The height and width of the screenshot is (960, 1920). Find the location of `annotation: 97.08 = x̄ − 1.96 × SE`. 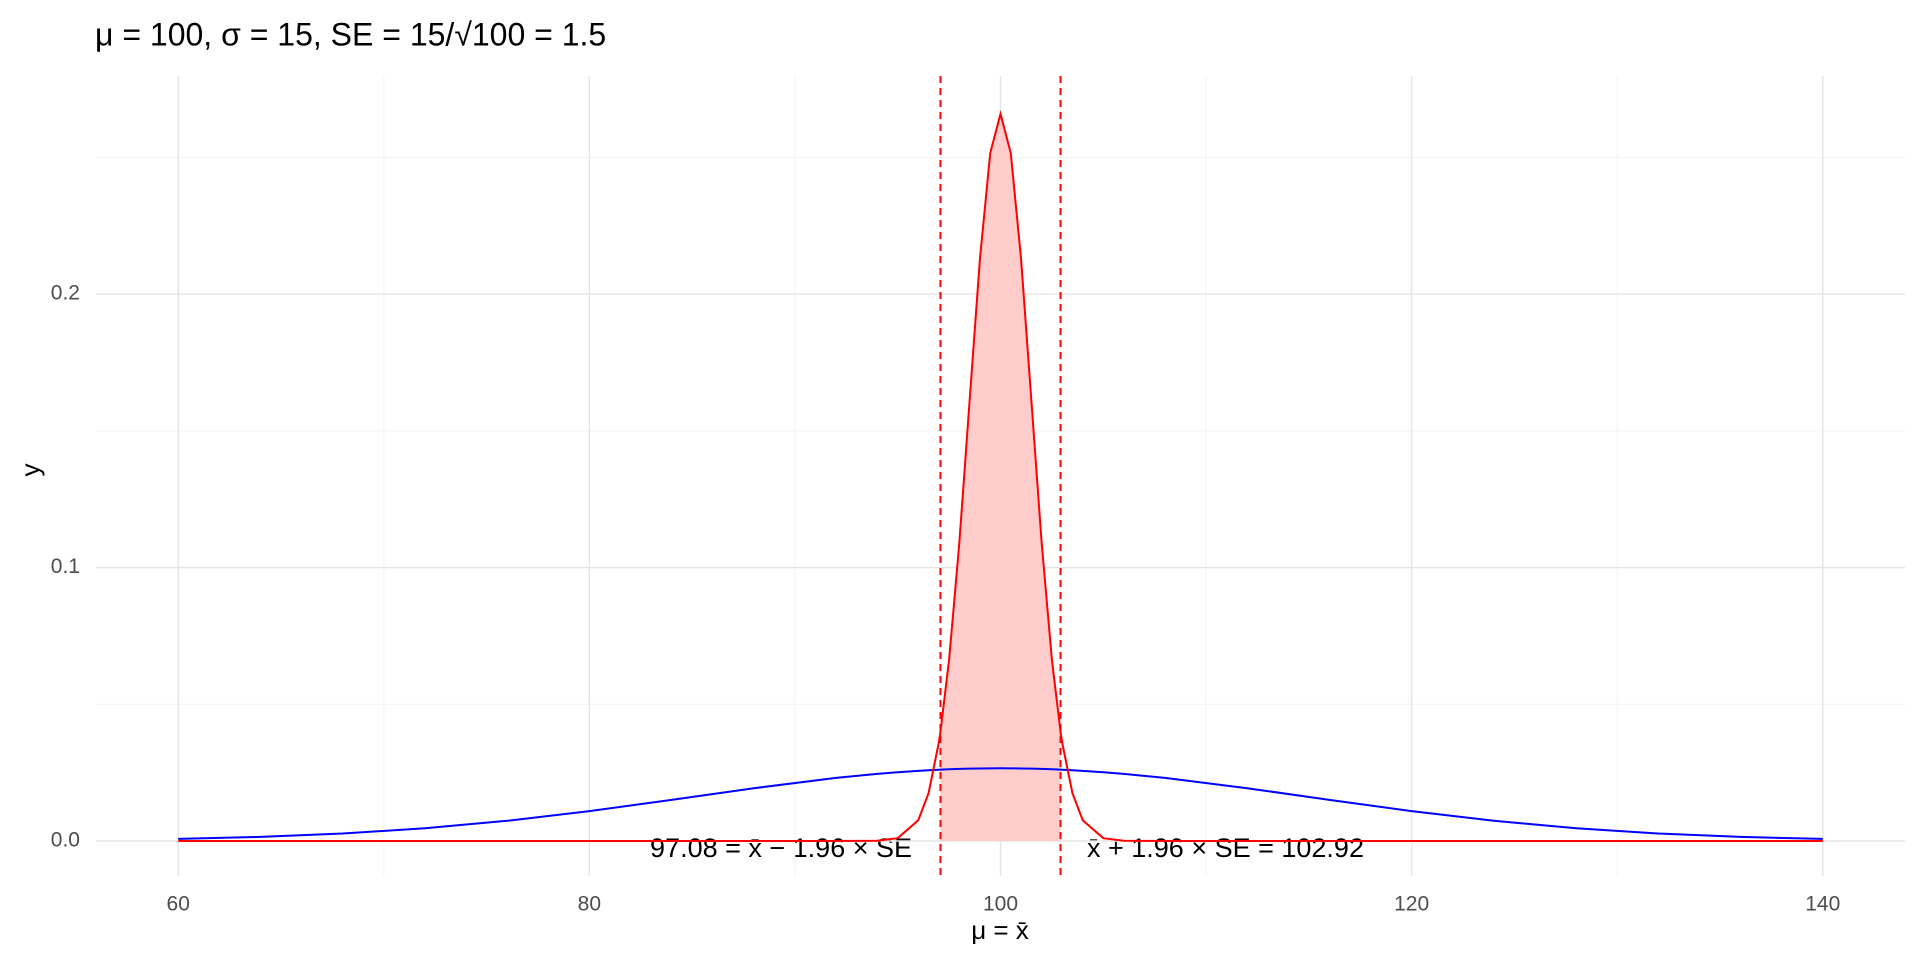

annotation: 97.08 = x̄ − 1.96 × SE is located at coordinates (781, 848).